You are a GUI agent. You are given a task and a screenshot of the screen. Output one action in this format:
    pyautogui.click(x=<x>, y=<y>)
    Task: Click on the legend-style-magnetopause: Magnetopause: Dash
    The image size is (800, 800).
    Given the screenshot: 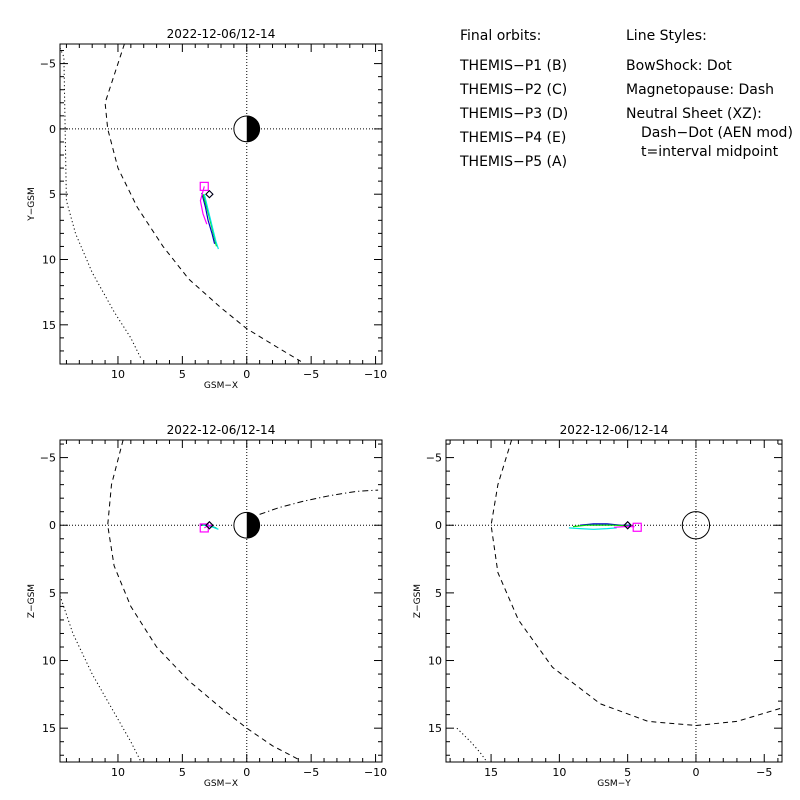 What is the action you would take?
    pyautogui.click(x=700, y=90)
    